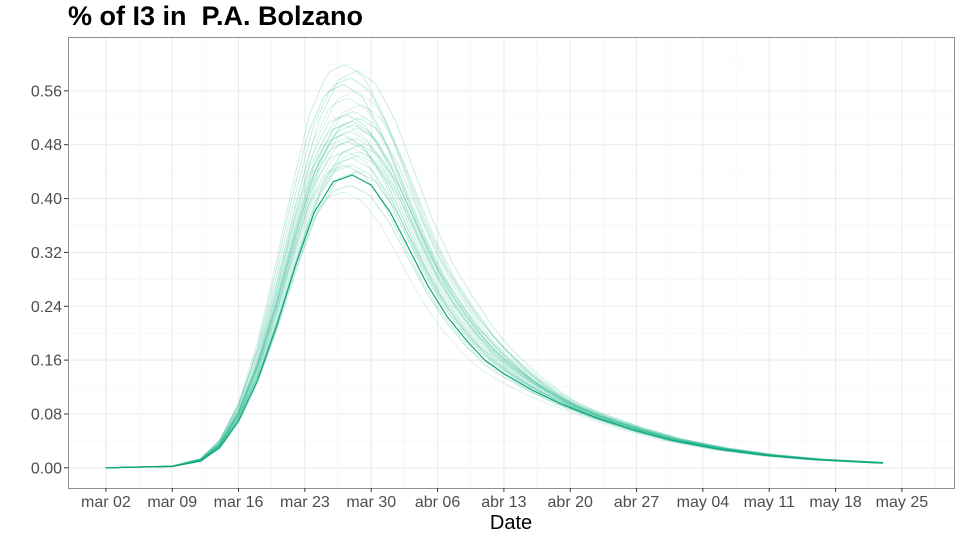 This screenshot has height=540, width=960. I want to click on x-tick-label: mar 16, so click(239, 502).